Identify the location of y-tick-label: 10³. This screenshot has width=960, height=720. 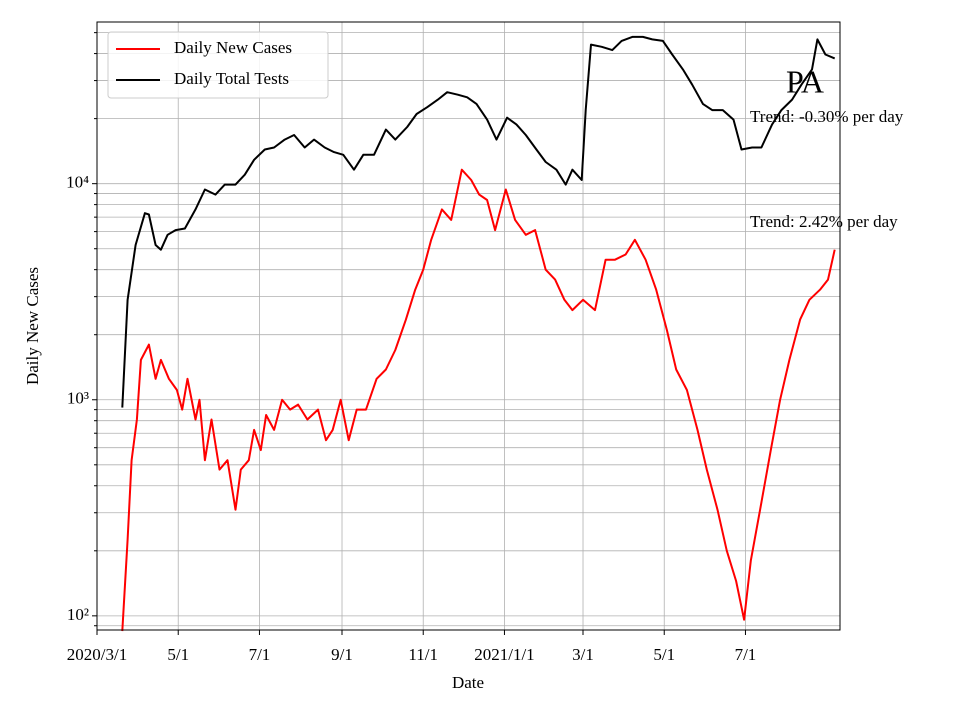
(78, 398).